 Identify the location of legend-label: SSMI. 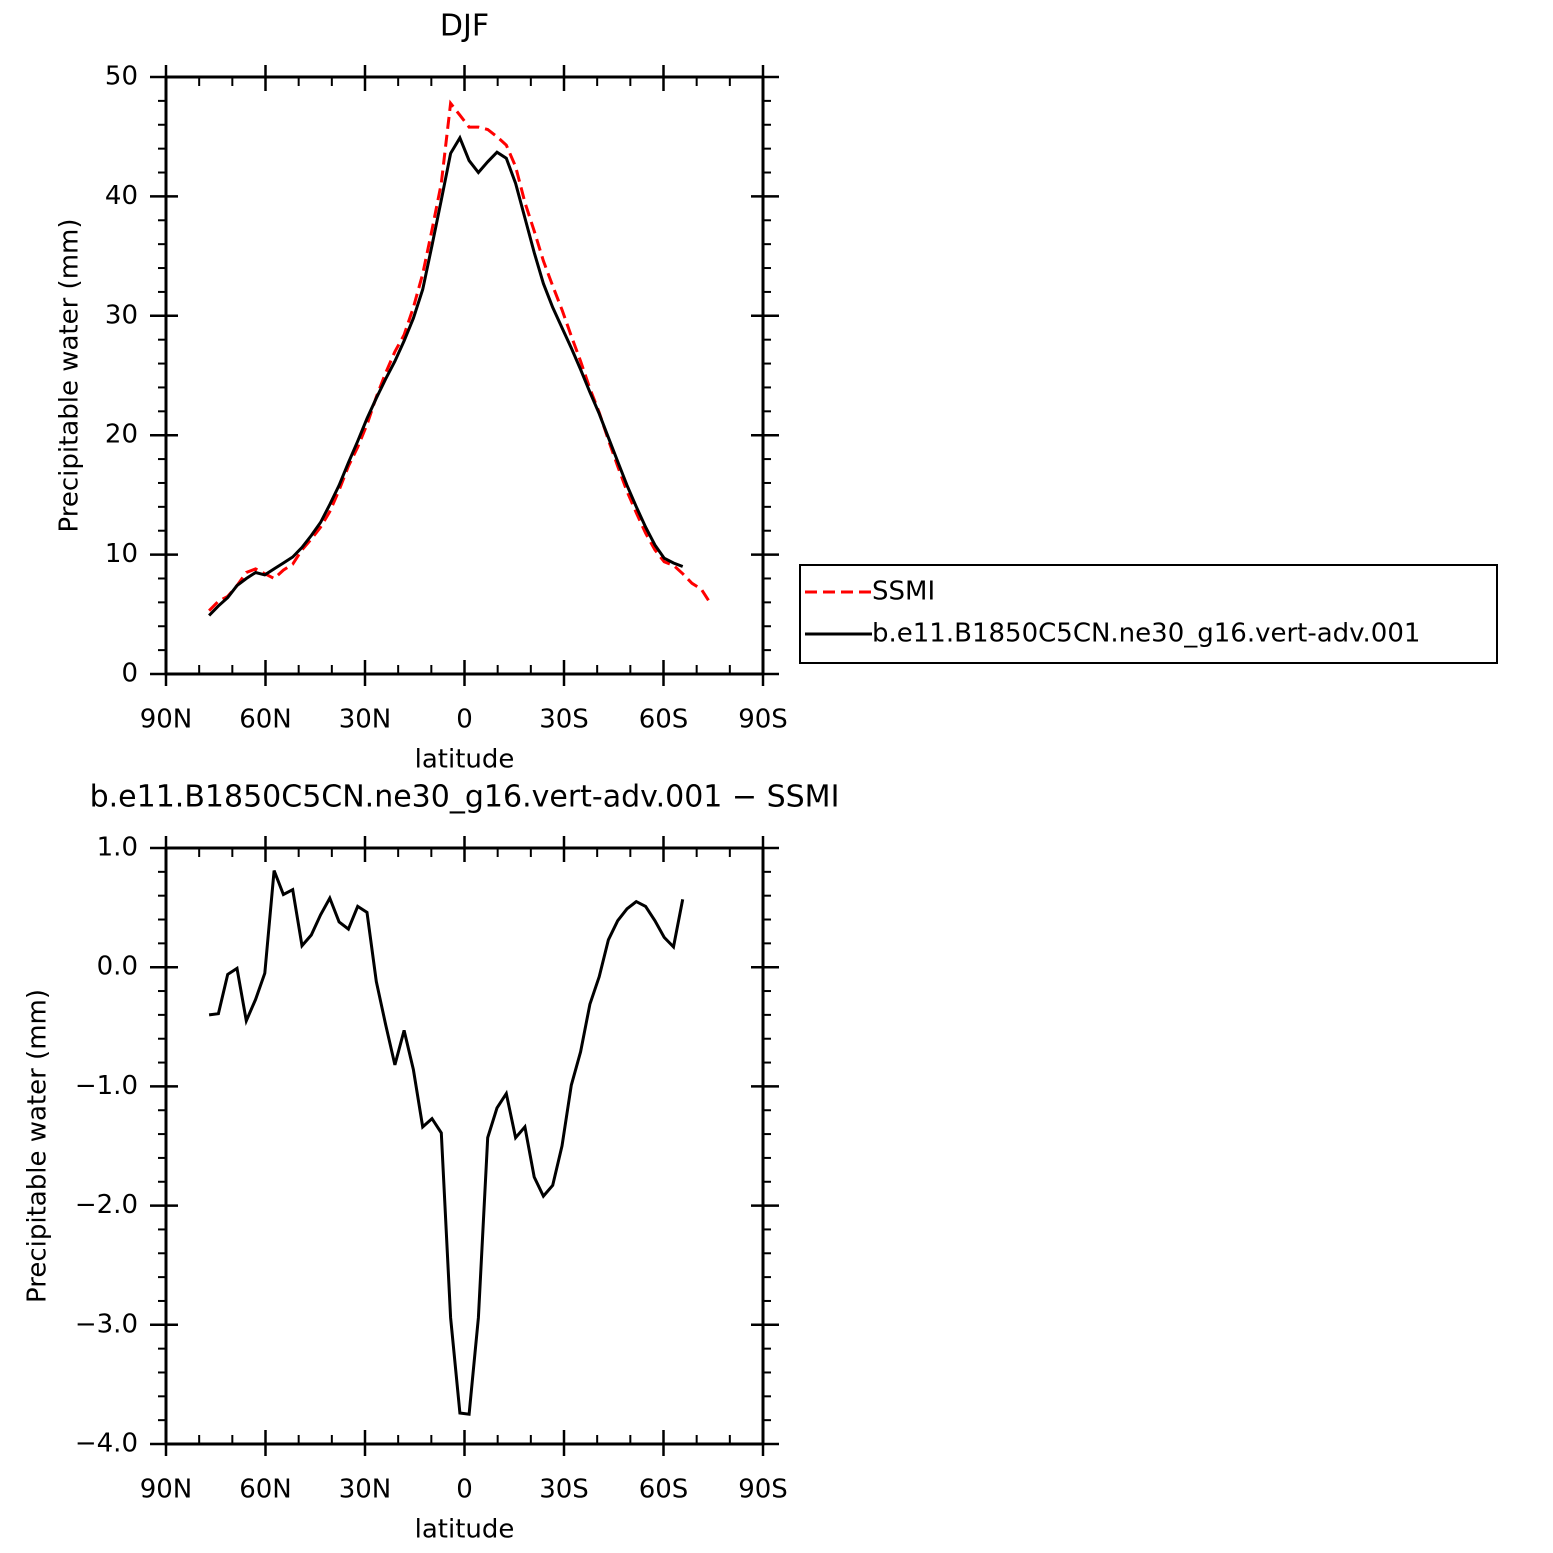
(903, 592).